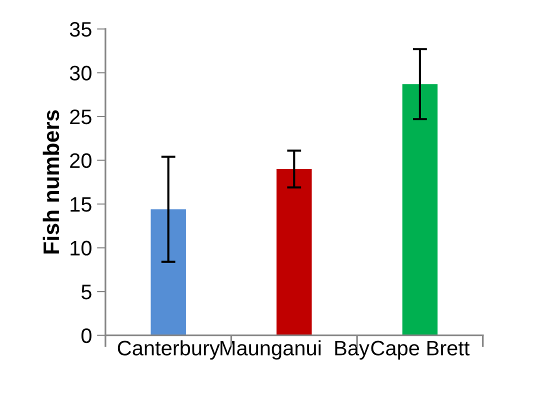 The image size is (555, 414). What do you see at coordinates (81, 117) in the screenshot?
I see `y-tick-label: 25` at bounding box center [81, 117].